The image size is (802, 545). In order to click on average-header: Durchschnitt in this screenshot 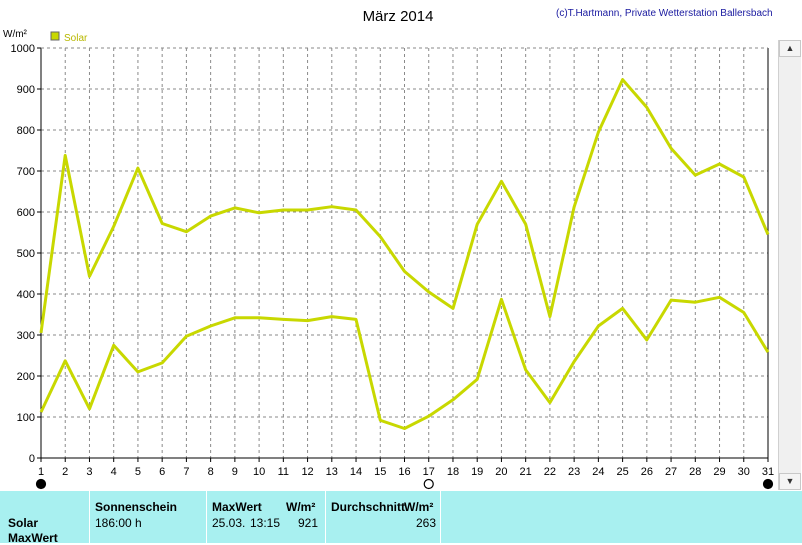, I will do `click(368, 507)`.